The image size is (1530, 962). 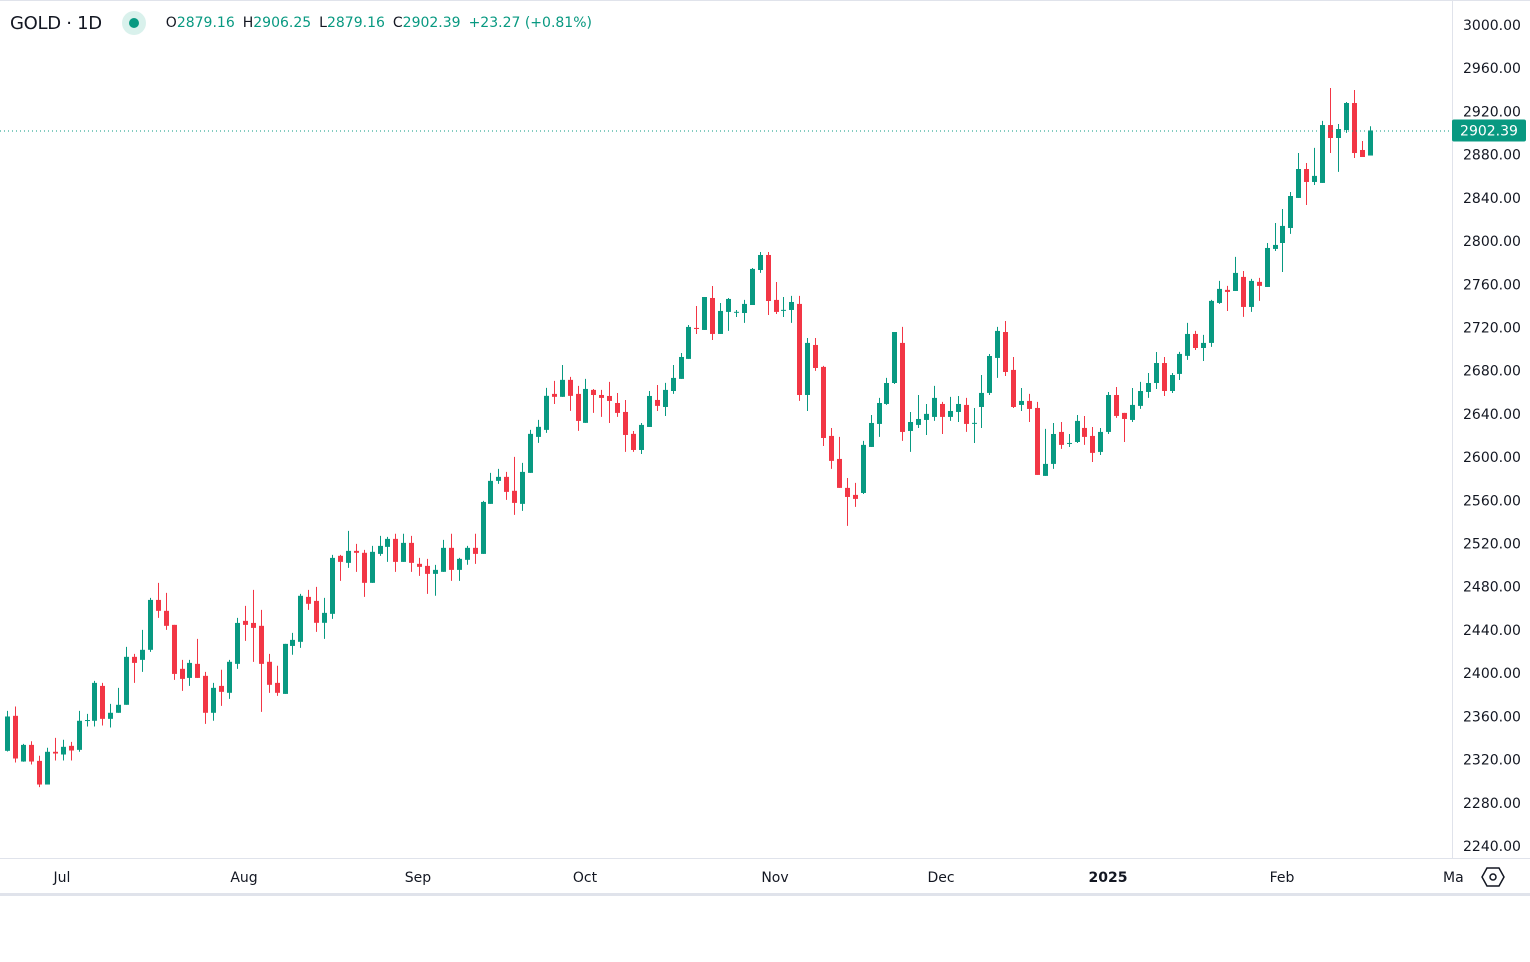 What do you see at coordinates (1492, 847) in the screenshot?
I see `price-tick-label: 2240.00` at bounding box center [1492, 847].